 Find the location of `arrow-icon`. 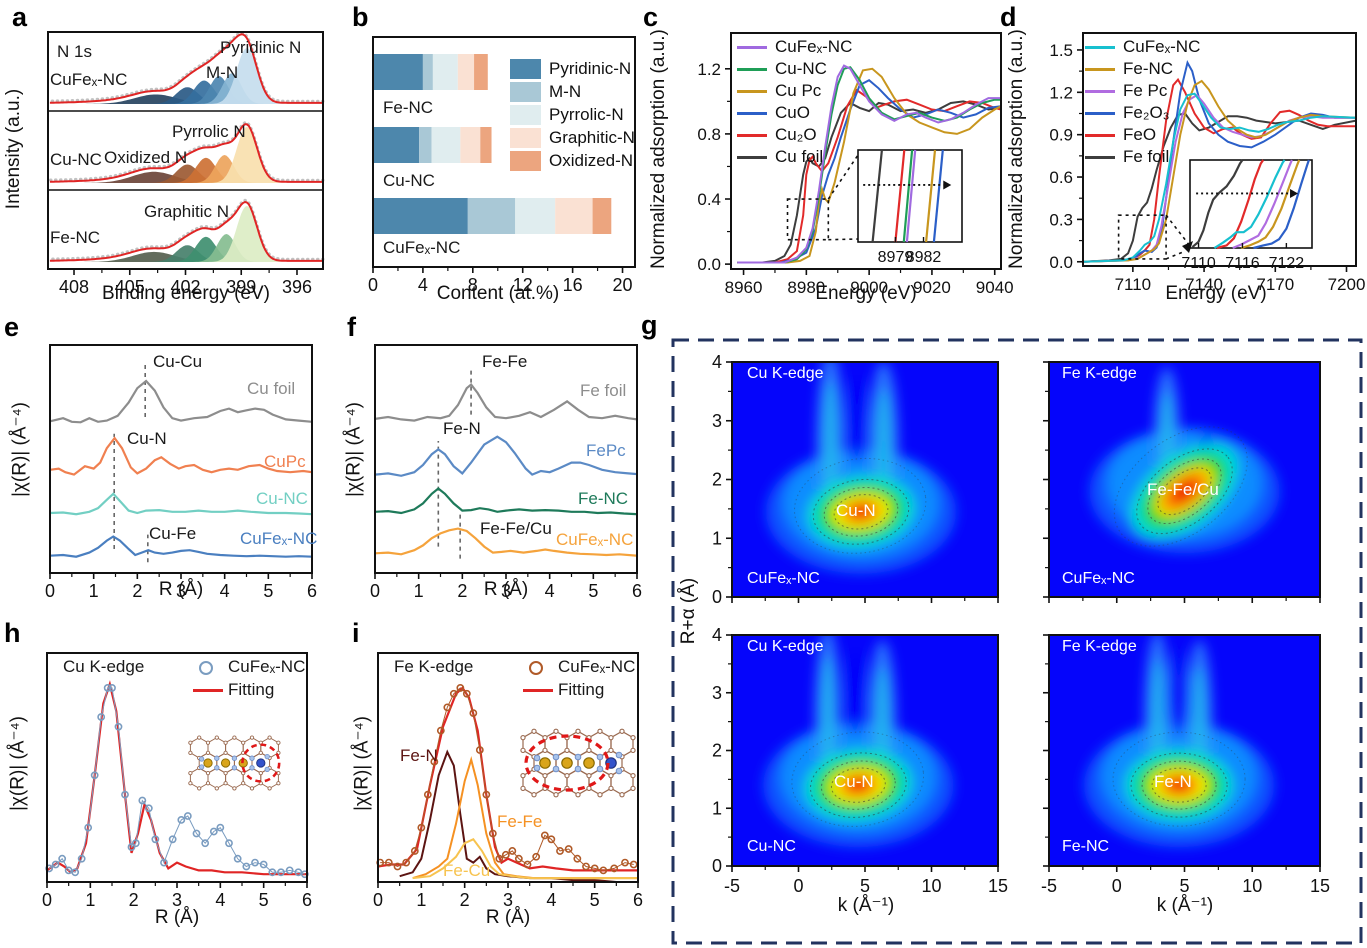

arrow-icon is located at coordinates (1187, 247).